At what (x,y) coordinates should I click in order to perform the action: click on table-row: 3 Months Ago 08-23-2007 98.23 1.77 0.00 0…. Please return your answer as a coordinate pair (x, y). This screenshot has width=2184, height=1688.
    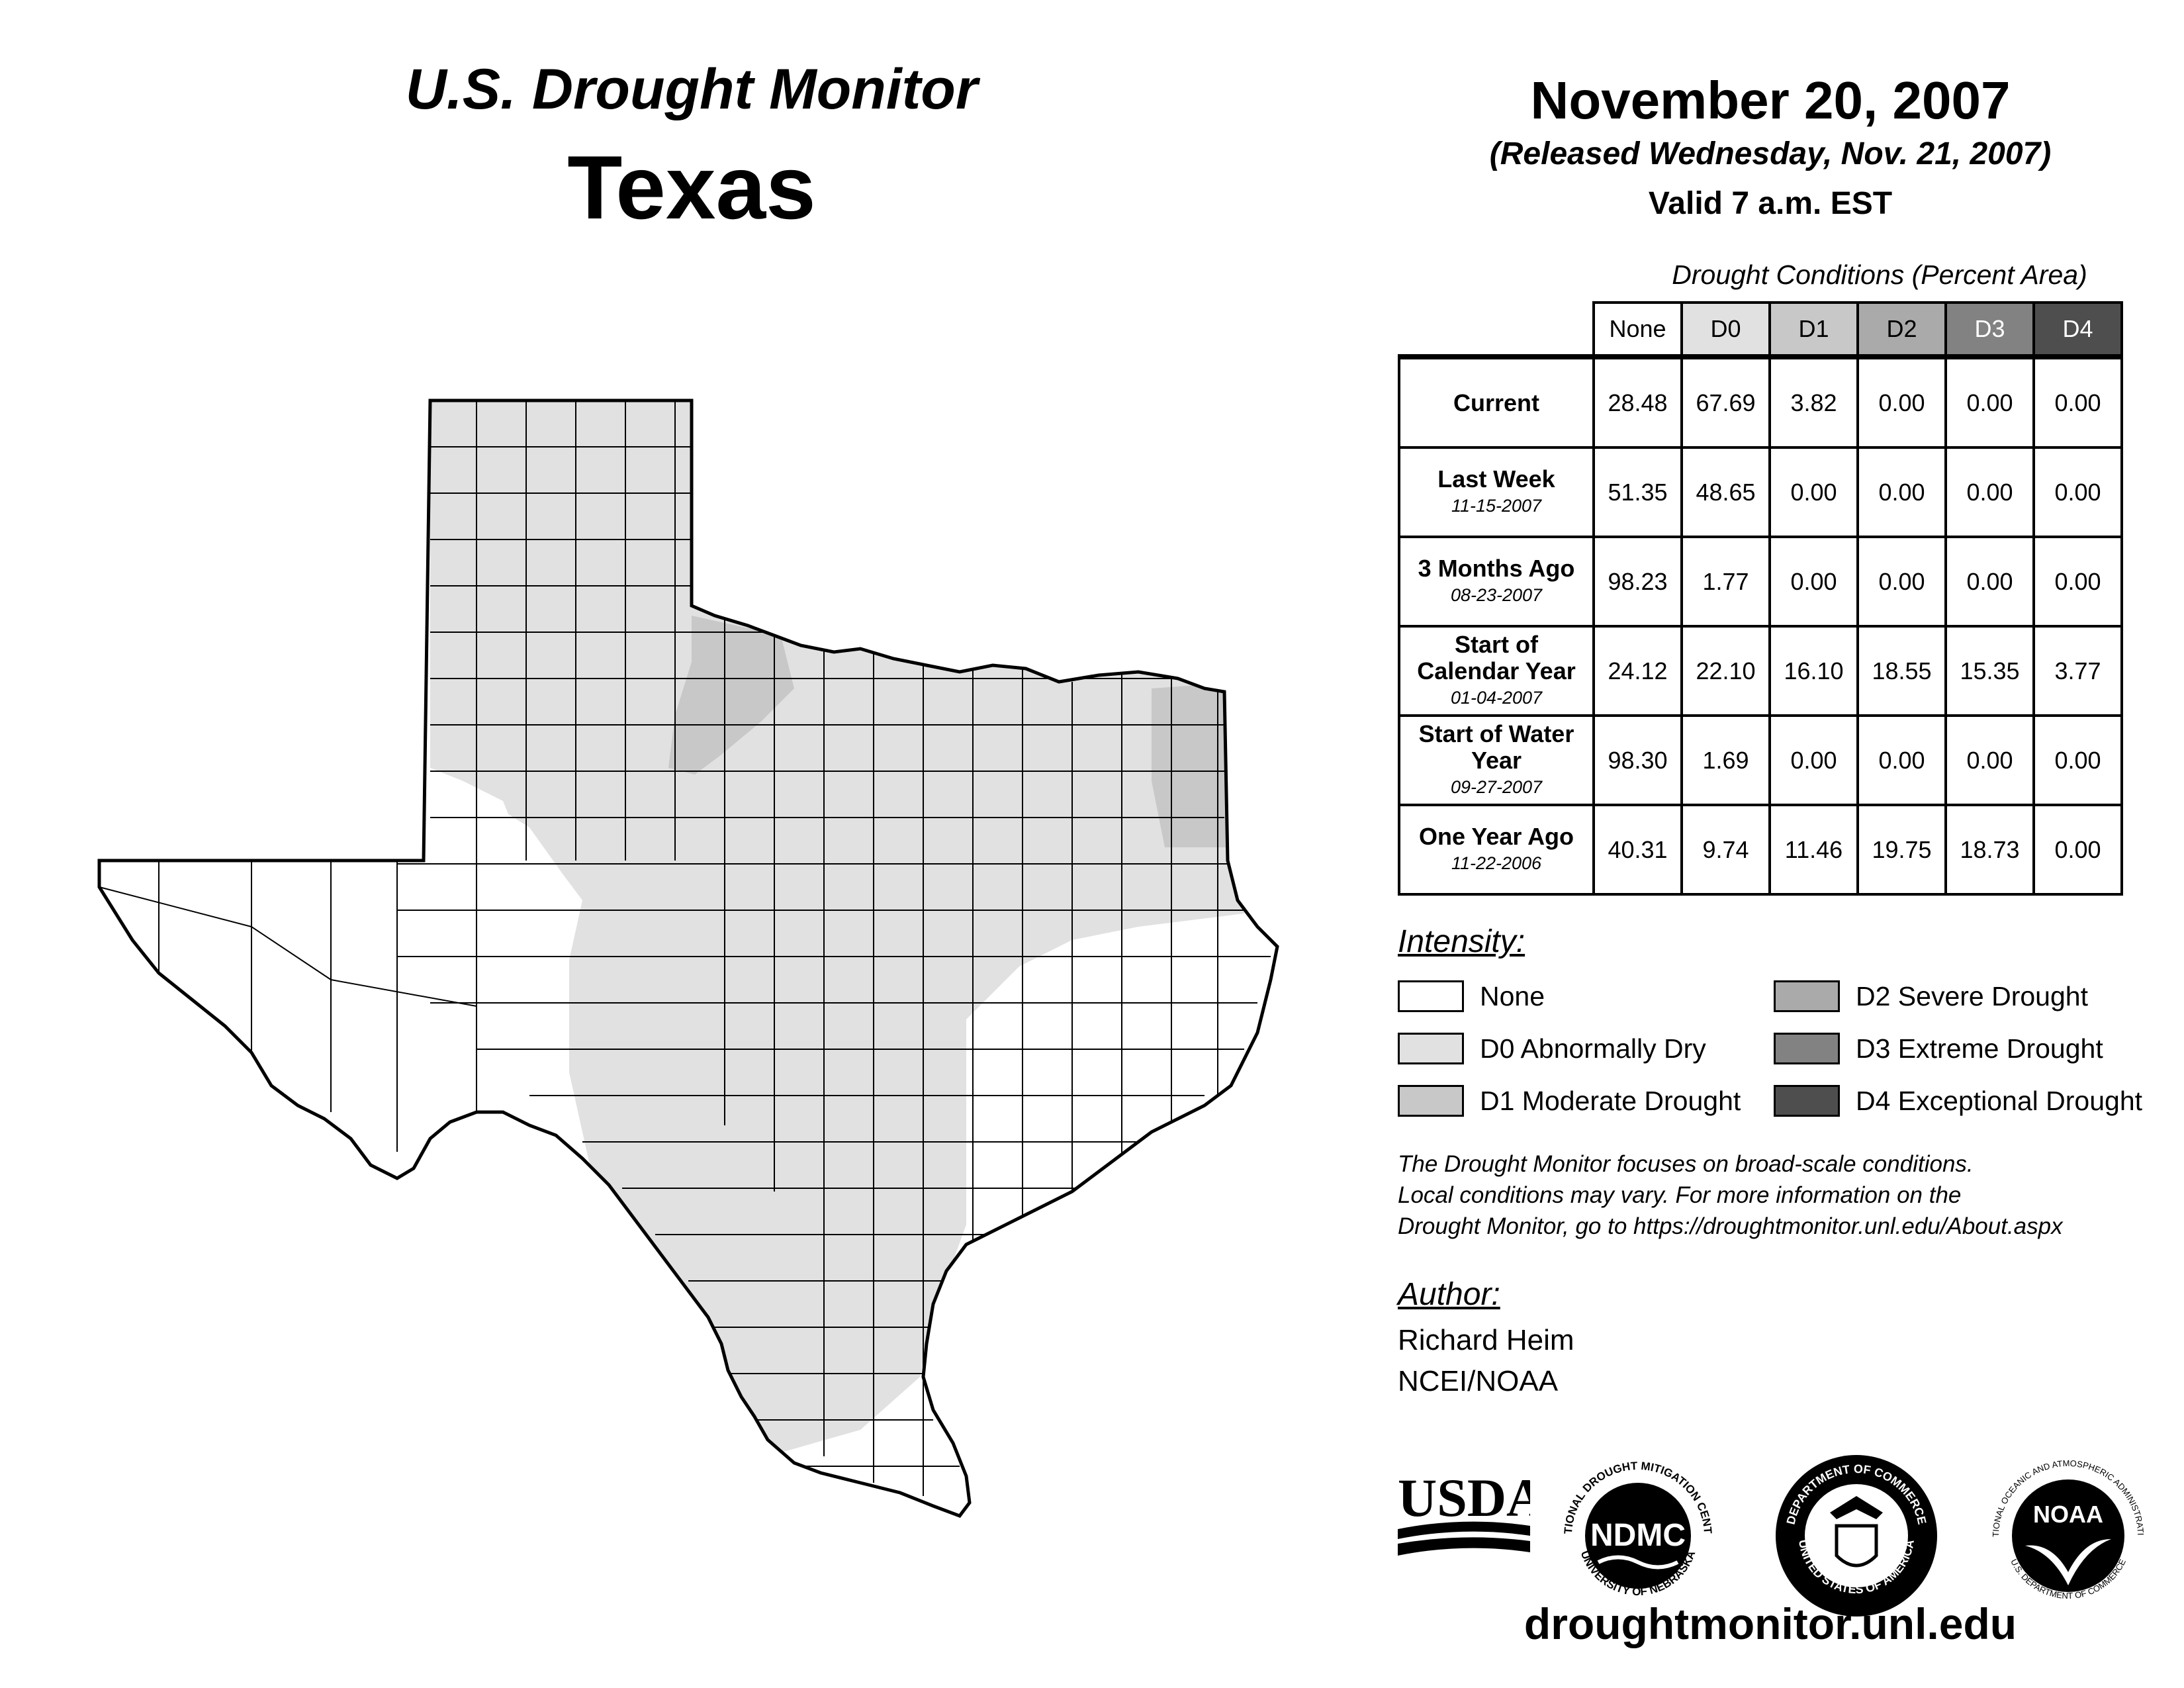
    Looking at the image, I should click on (1760, 582).